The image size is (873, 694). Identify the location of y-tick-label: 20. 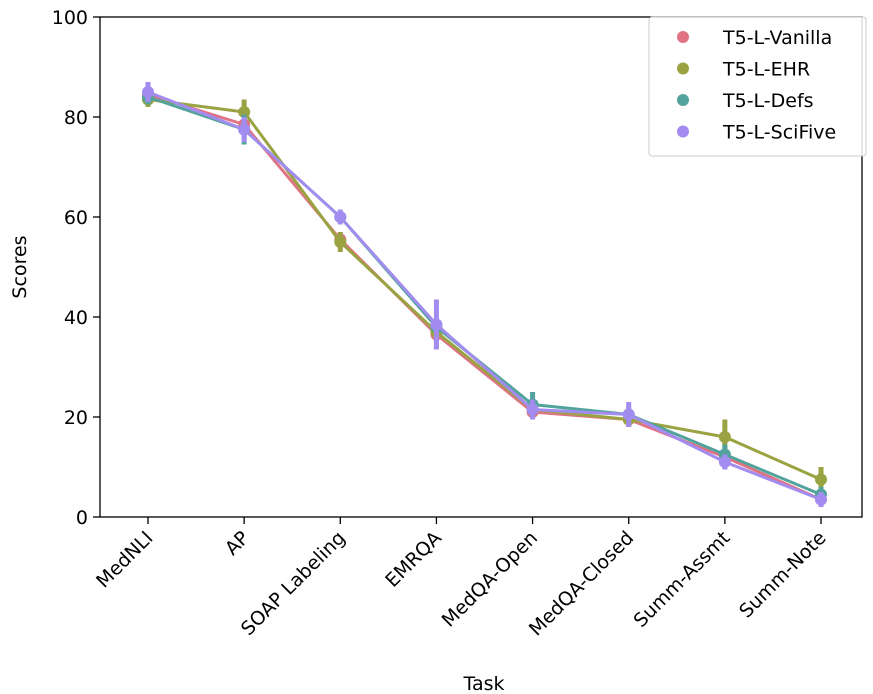
(76, 418).